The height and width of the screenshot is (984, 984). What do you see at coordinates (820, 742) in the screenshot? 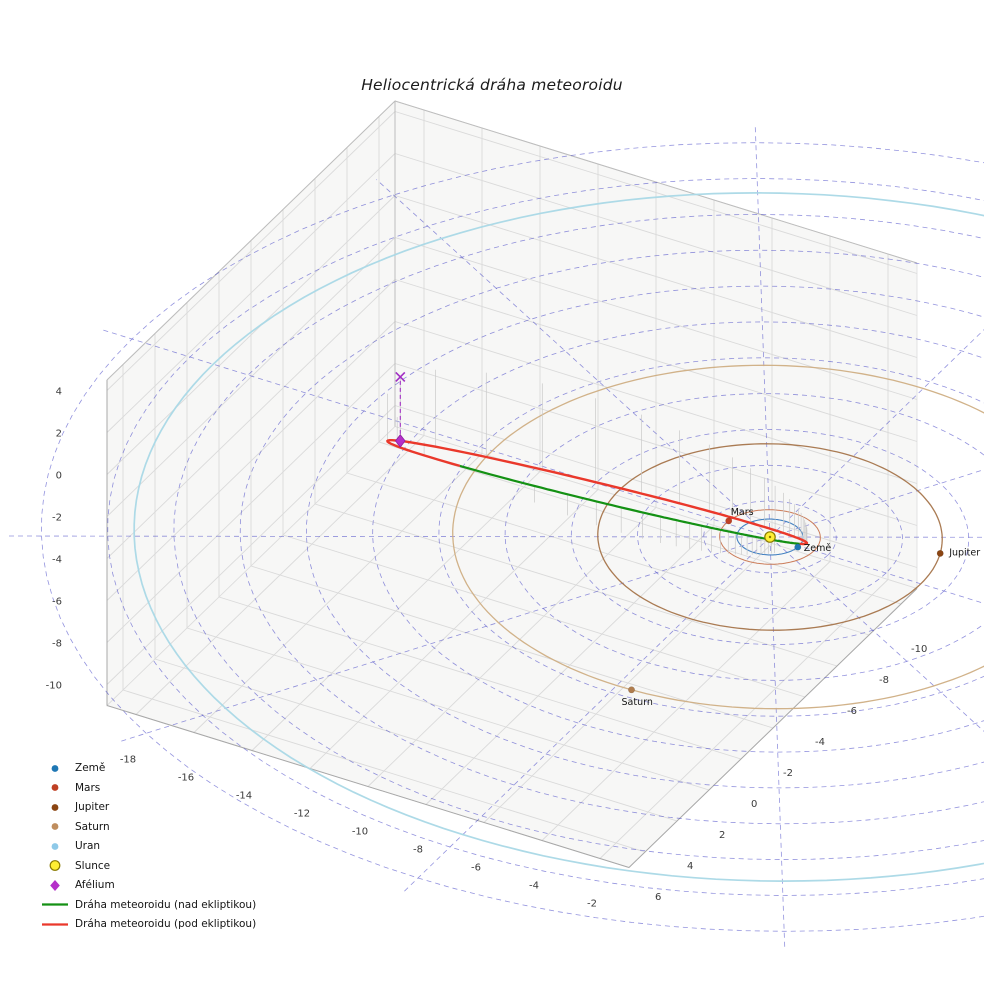
I see `y-tick-label: -4` at bounding box center [820, 742].